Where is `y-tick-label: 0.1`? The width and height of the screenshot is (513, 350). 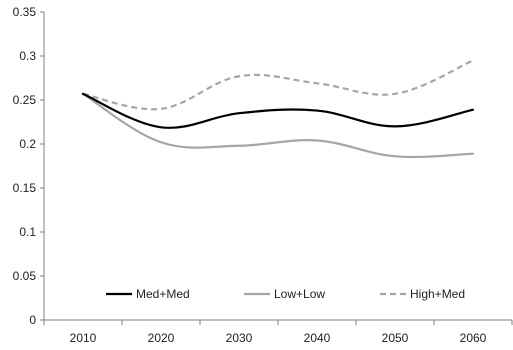
y-tick-label: 0.1 is located at coordinates (27, 232).